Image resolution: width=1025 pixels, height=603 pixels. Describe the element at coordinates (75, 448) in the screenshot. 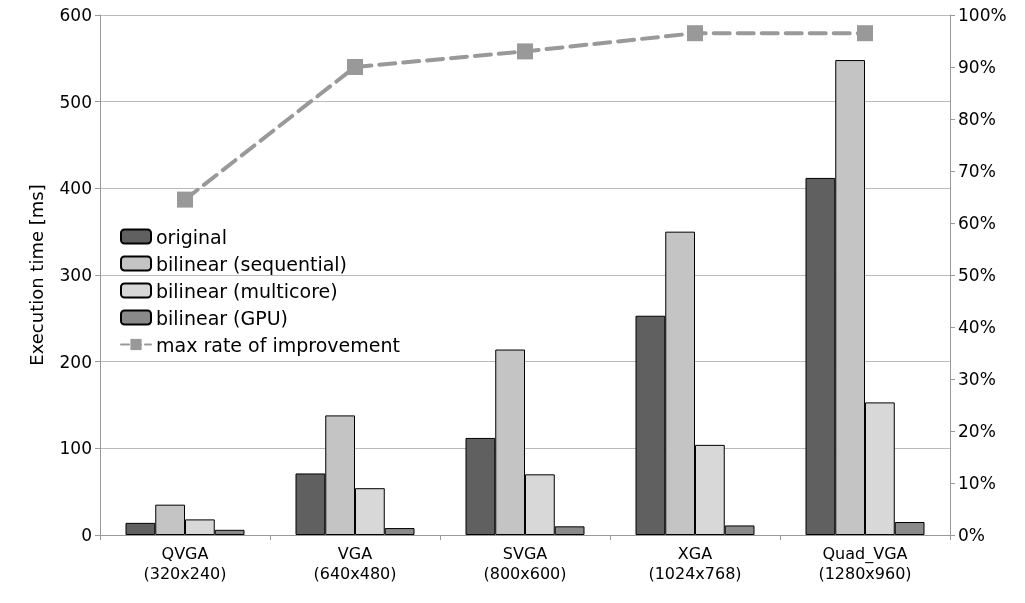

I see `y-tick-label: 100` at that location.